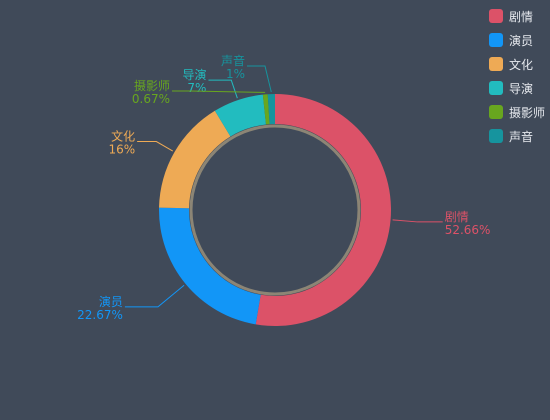 The width and height of the screenshot is (550, 420). What do you see at coordinates (520, 16) in the screenshot?
I see `legend-label: 剧情` at bounding box center [520, 16].